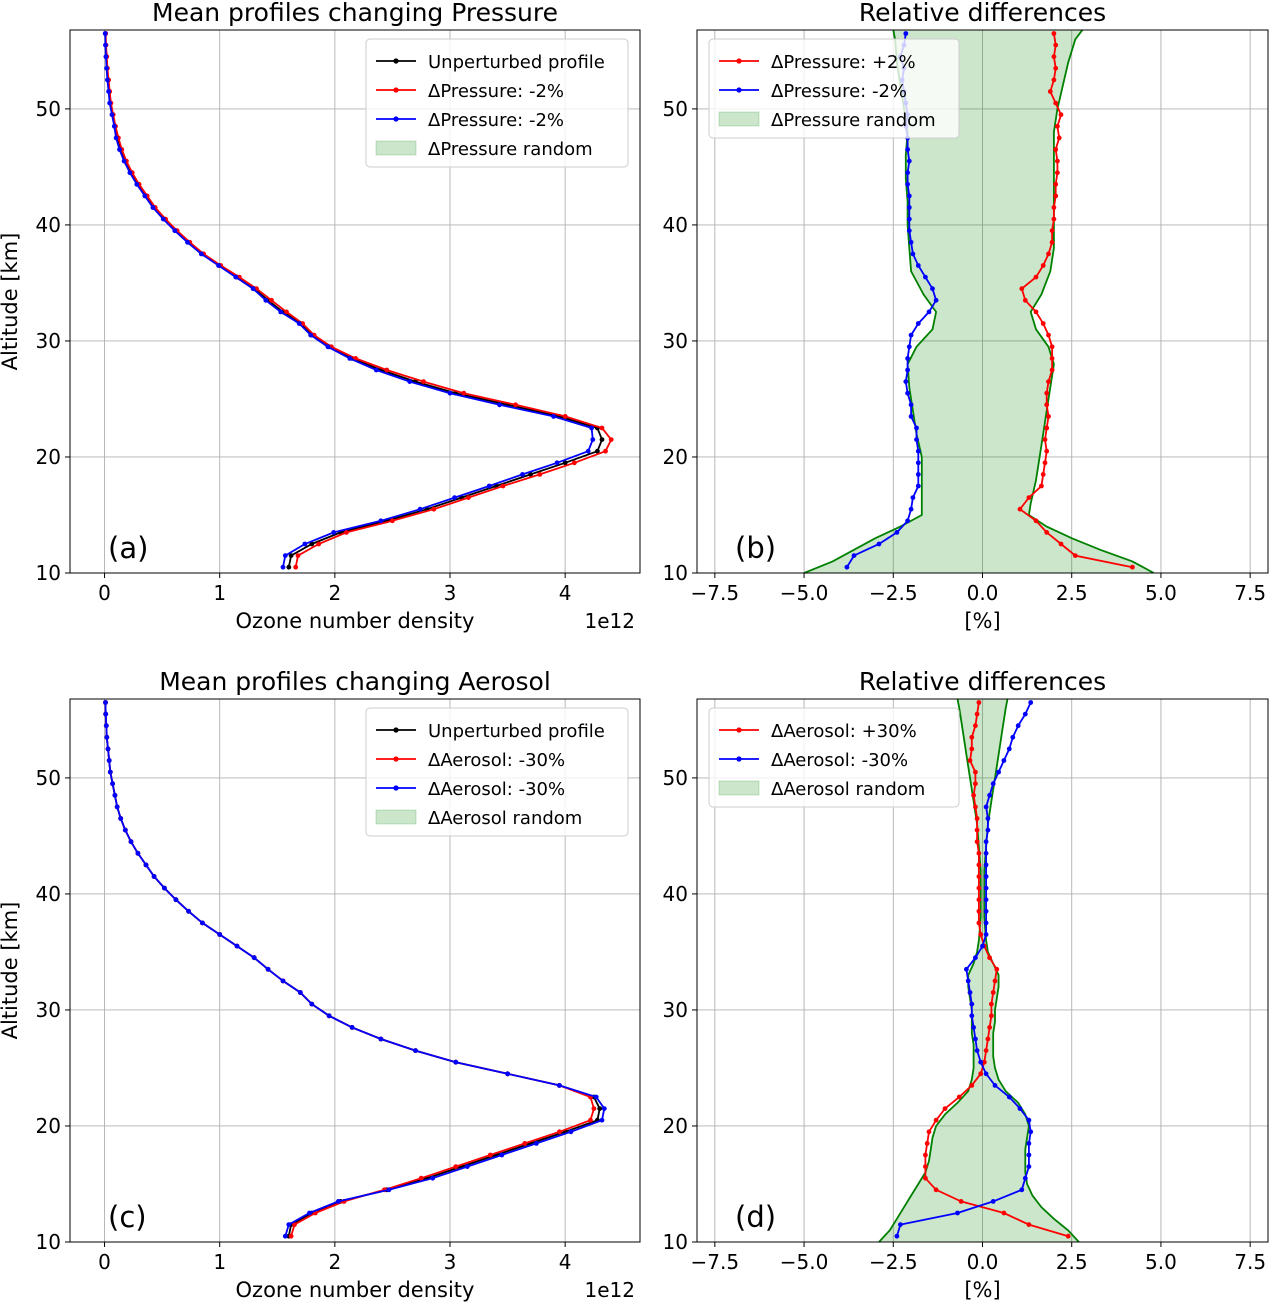 This screenshot has height=1303, width=1269. Describe the element at coordinates (478, 818) in the screenshot. I see `legend-item: ΔAerosol random` at that location.